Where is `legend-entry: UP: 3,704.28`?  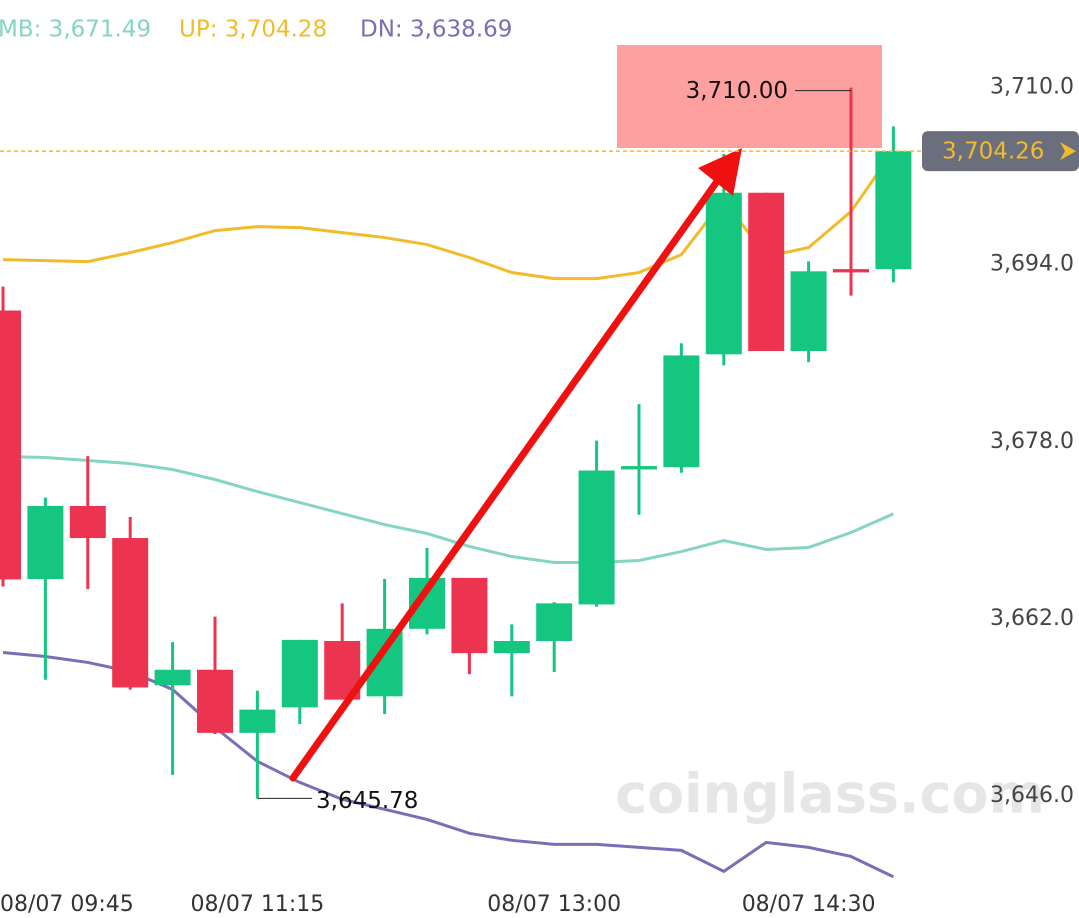
legend-entry: UP: 3,704.28 is located at coordinates (253, 30).